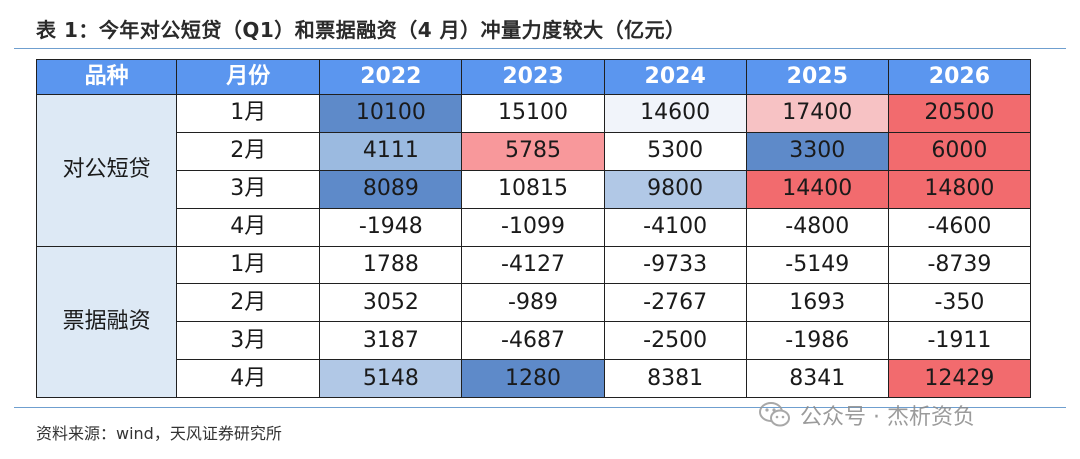 The width and height of the screenshot is (1080, 459). What do you see at coordinates (106, 77) in the screenshot?
I see `header-category: 品种` at bounding box center [106, 77].